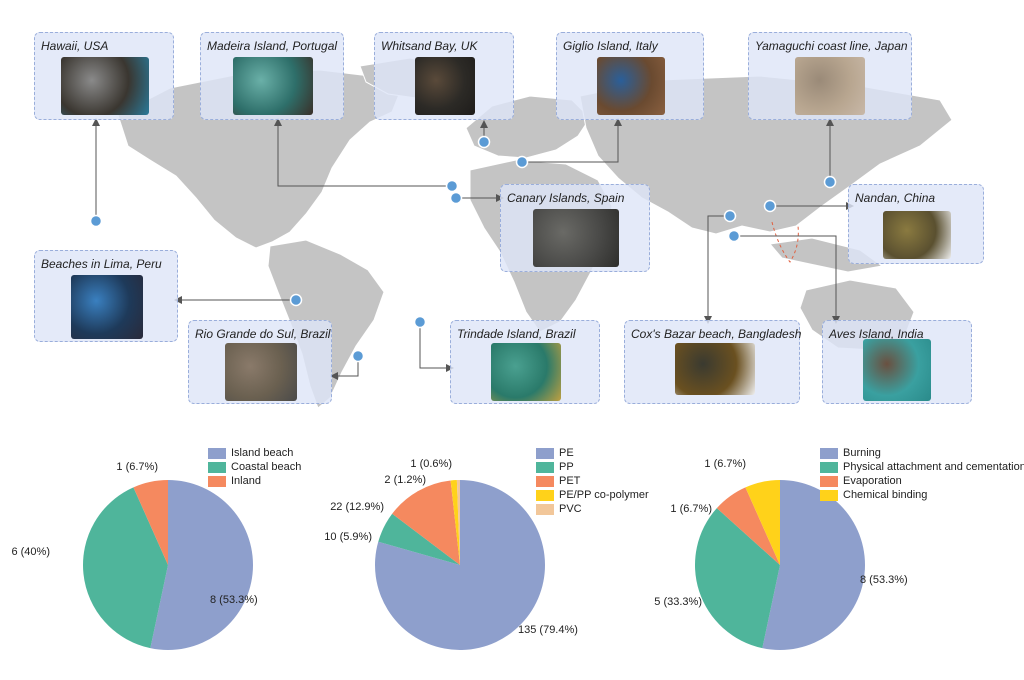 The height and width of the screenshot is (680, 1024). I want to click on legend-label: PE/PP co-polymer, so click(604, 495).